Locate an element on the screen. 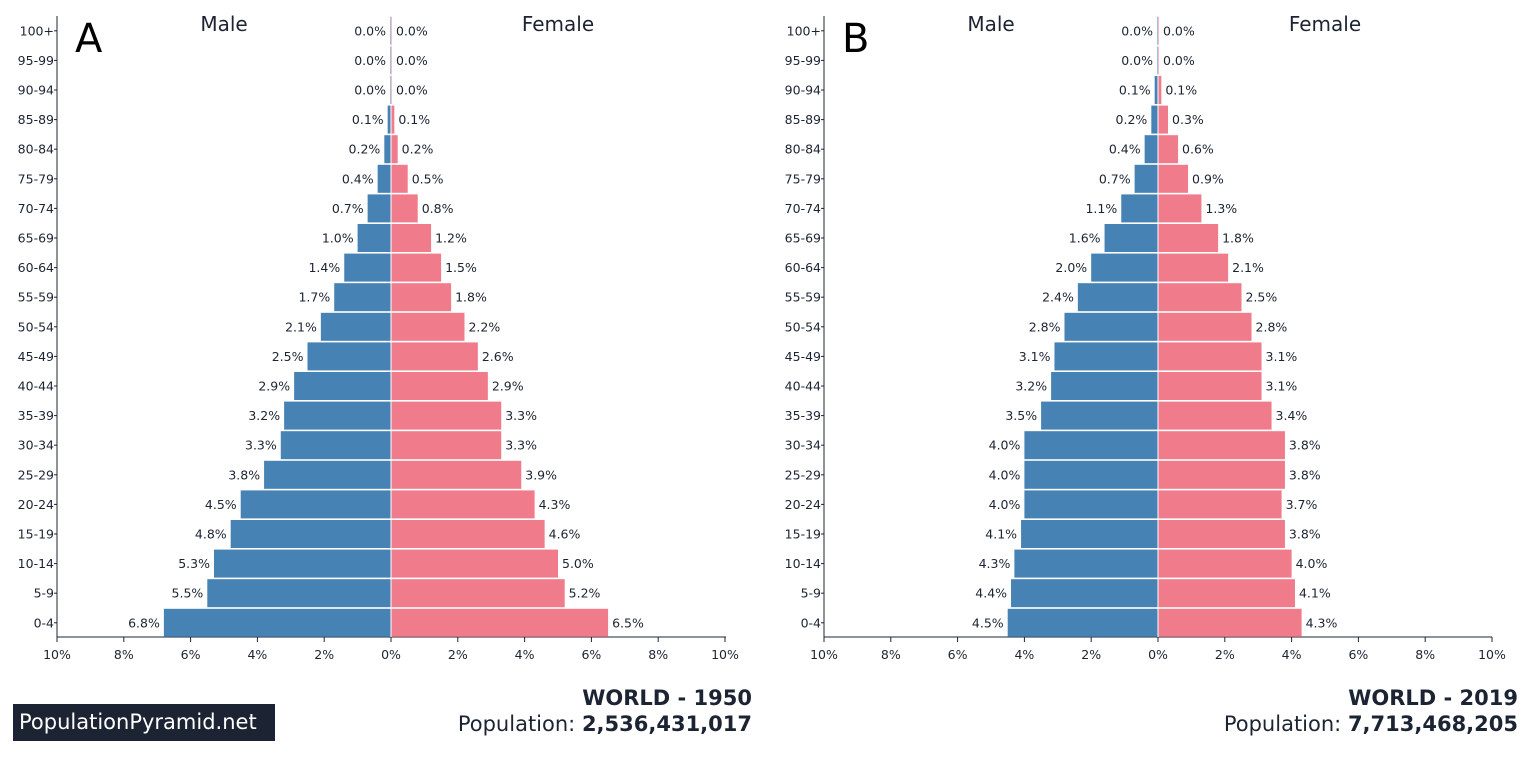  panel-label: B is located at coordinates (855, 39).